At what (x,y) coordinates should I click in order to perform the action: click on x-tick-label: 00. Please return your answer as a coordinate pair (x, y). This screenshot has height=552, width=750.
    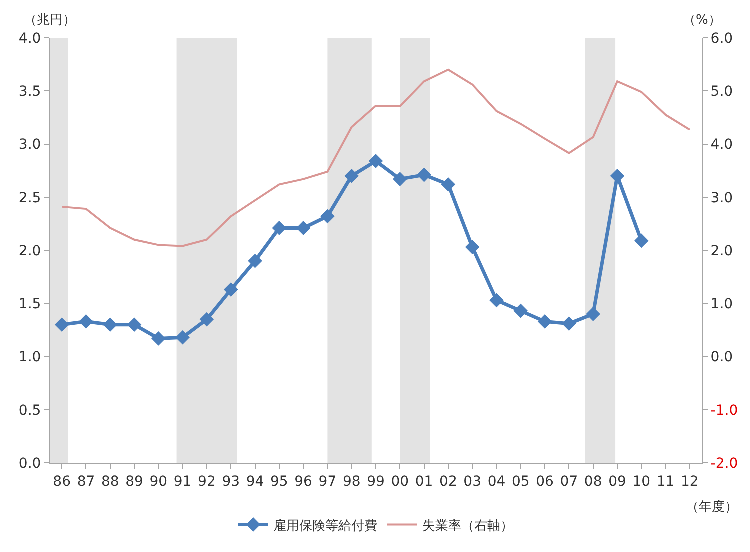
    Looking at the image, I should click on (400, 482).